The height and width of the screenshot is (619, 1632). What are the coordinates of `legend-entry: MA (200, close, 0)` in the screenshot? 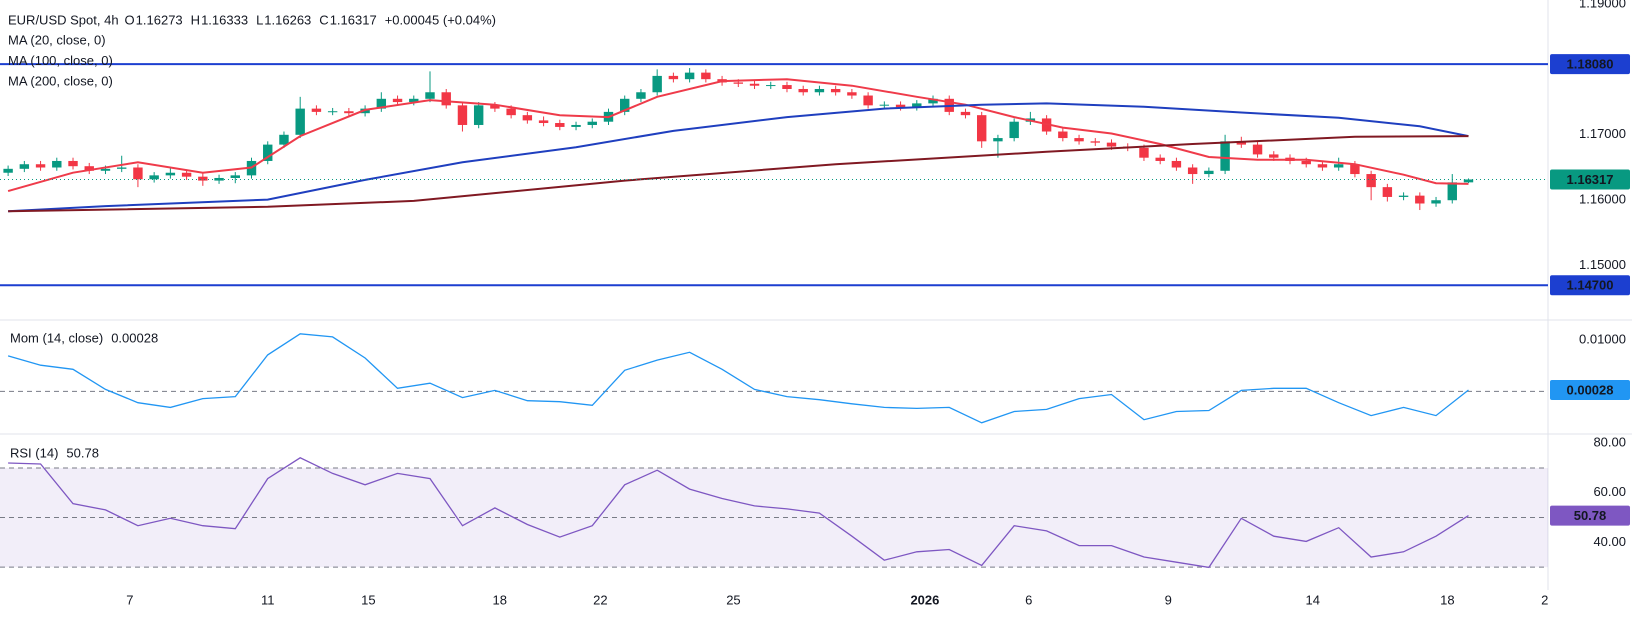 It's located at (60, 80).